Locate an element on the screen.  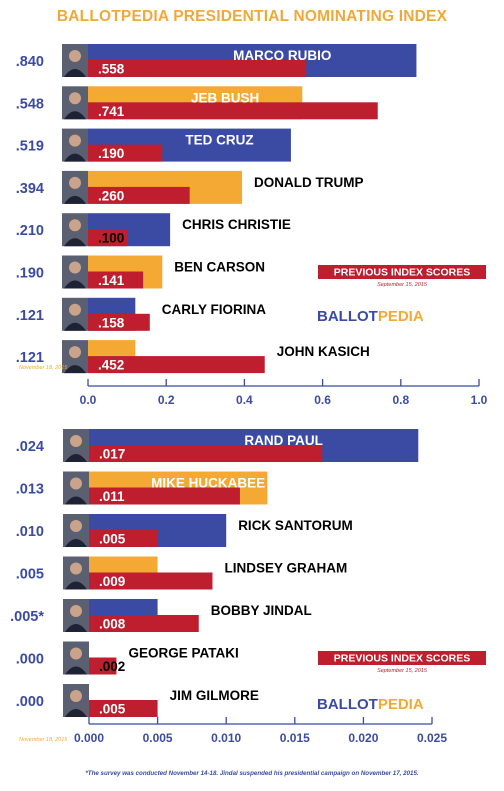
candidate-name: MARCO RUBIO is located at coordinates (282, 55).